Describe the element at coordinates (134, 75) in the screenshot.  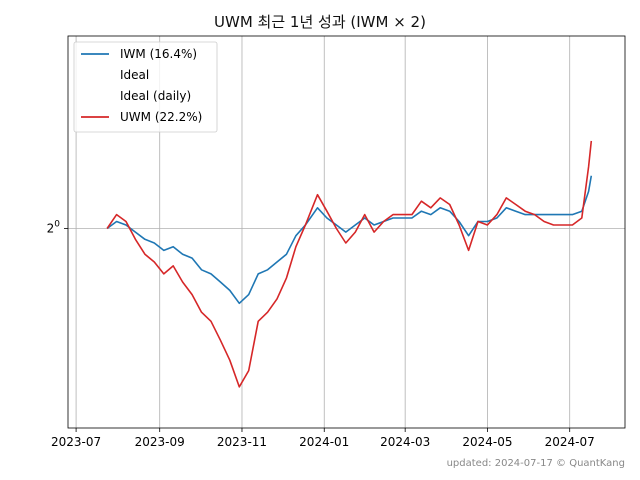
I see `legend-label: Ideal` at that location.